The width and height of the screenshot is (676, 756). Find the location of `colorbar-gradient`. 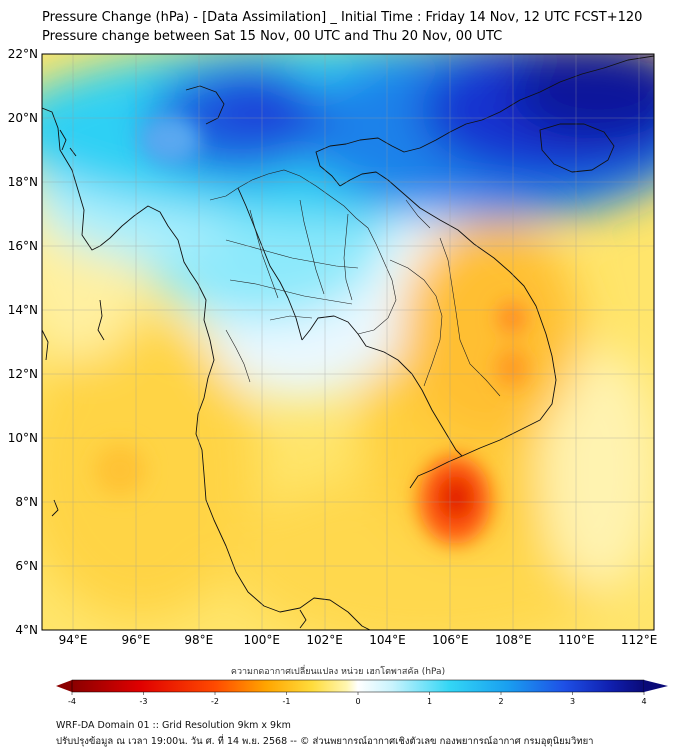

colorbar-gradient is located at coordinates (358, 686).